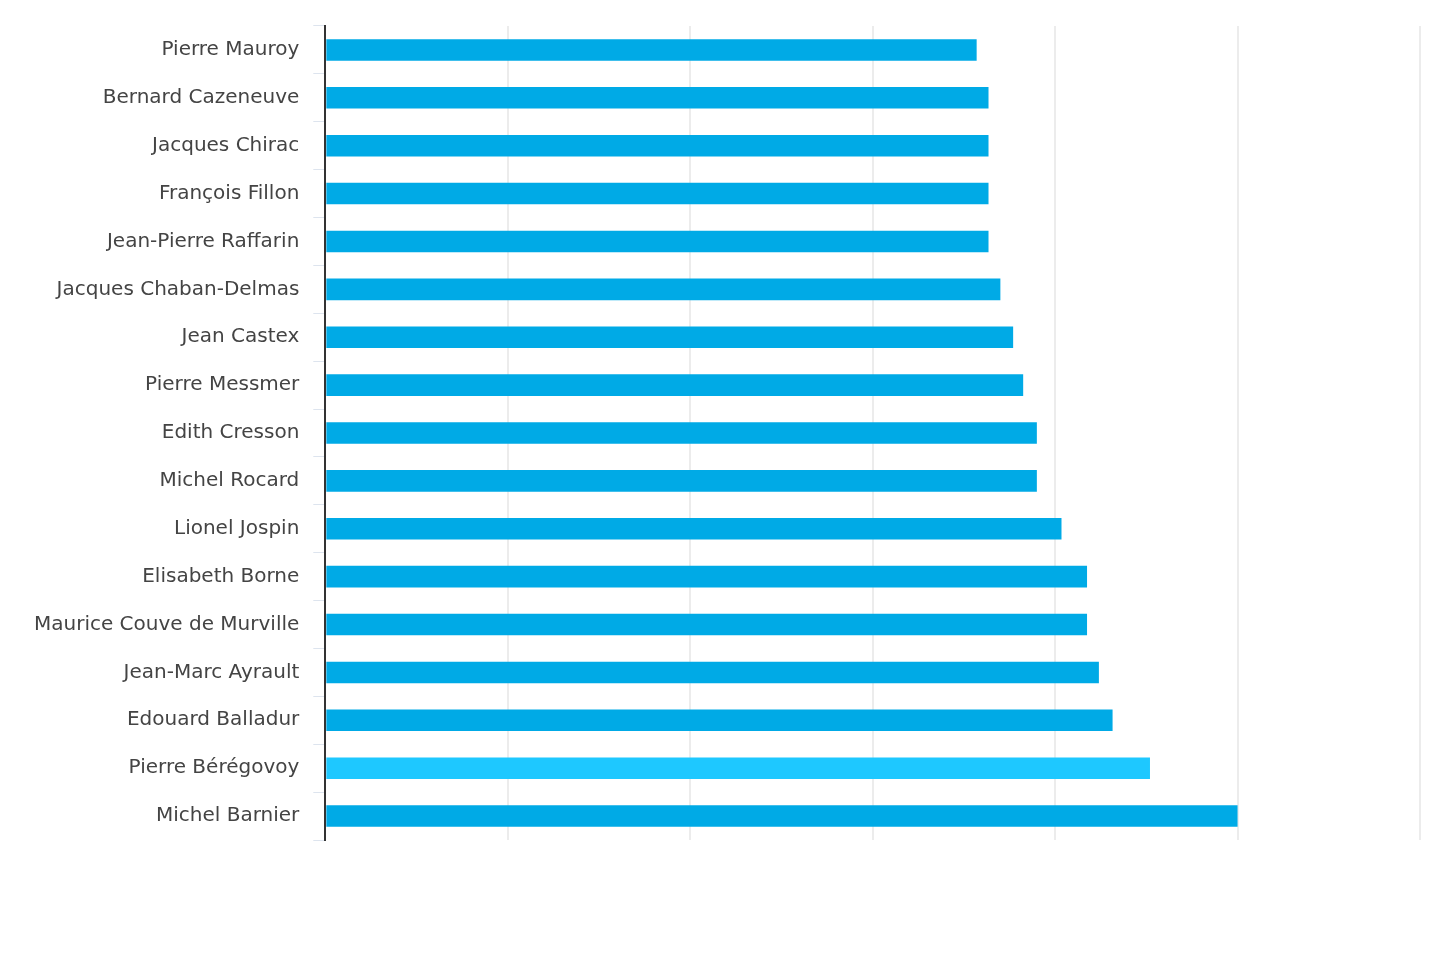 The height and width of the screenshot is (960, 1440). I want to click on y-tick-label: Maurice Couve de Murville, so click(166, 622).